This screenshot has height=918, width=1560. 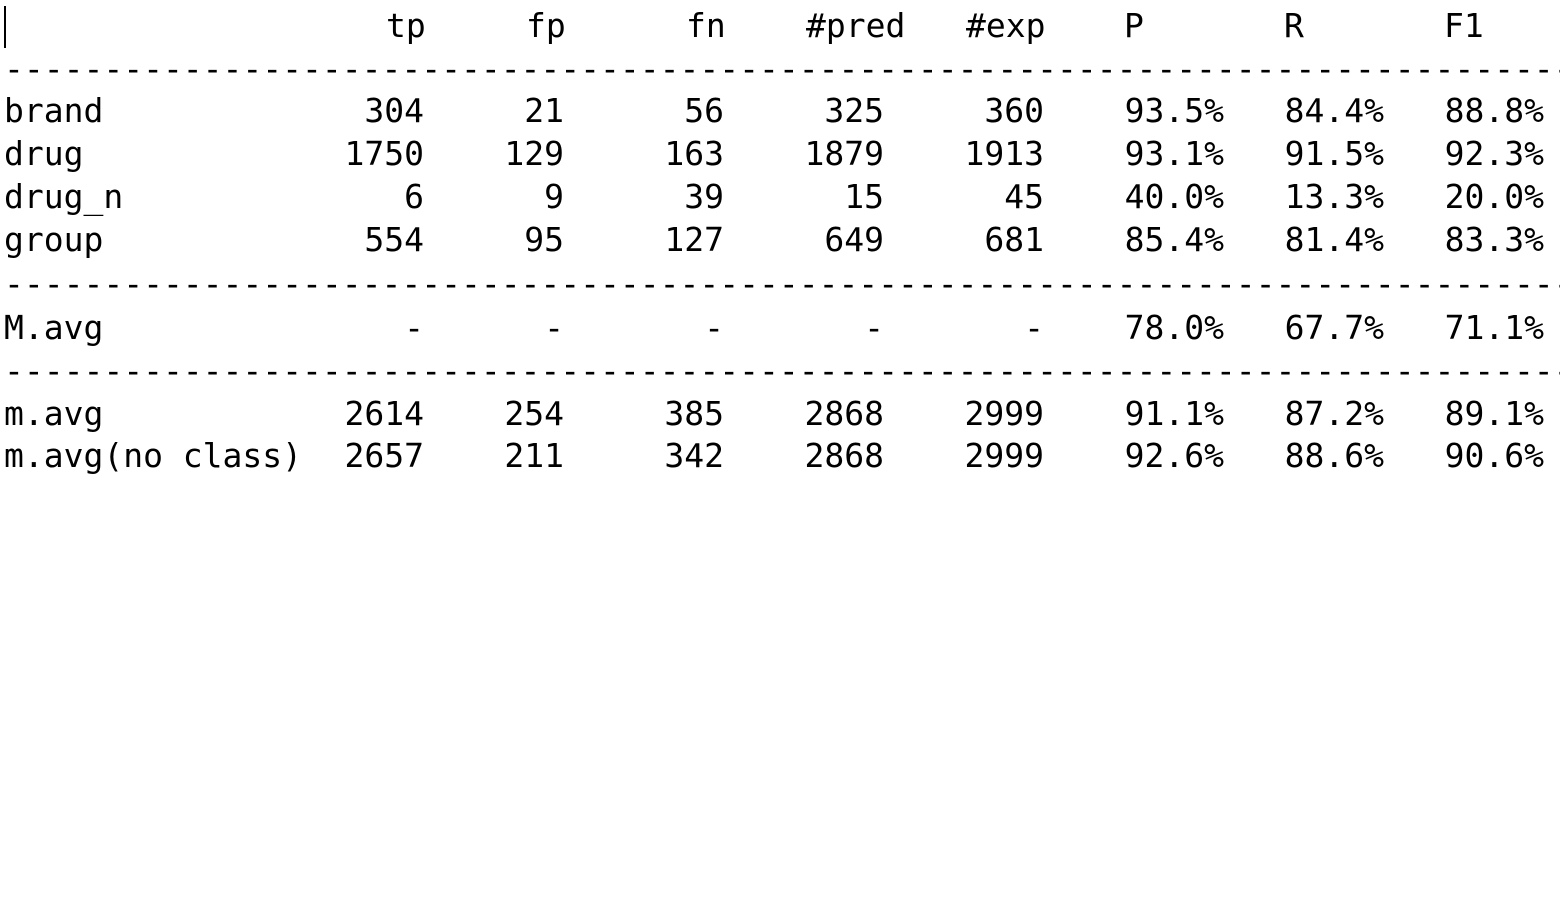 What do you see at coordinates (544, 239) in the screenshot?
I see `cell-fp: 95` at bounding box center [544, 239].